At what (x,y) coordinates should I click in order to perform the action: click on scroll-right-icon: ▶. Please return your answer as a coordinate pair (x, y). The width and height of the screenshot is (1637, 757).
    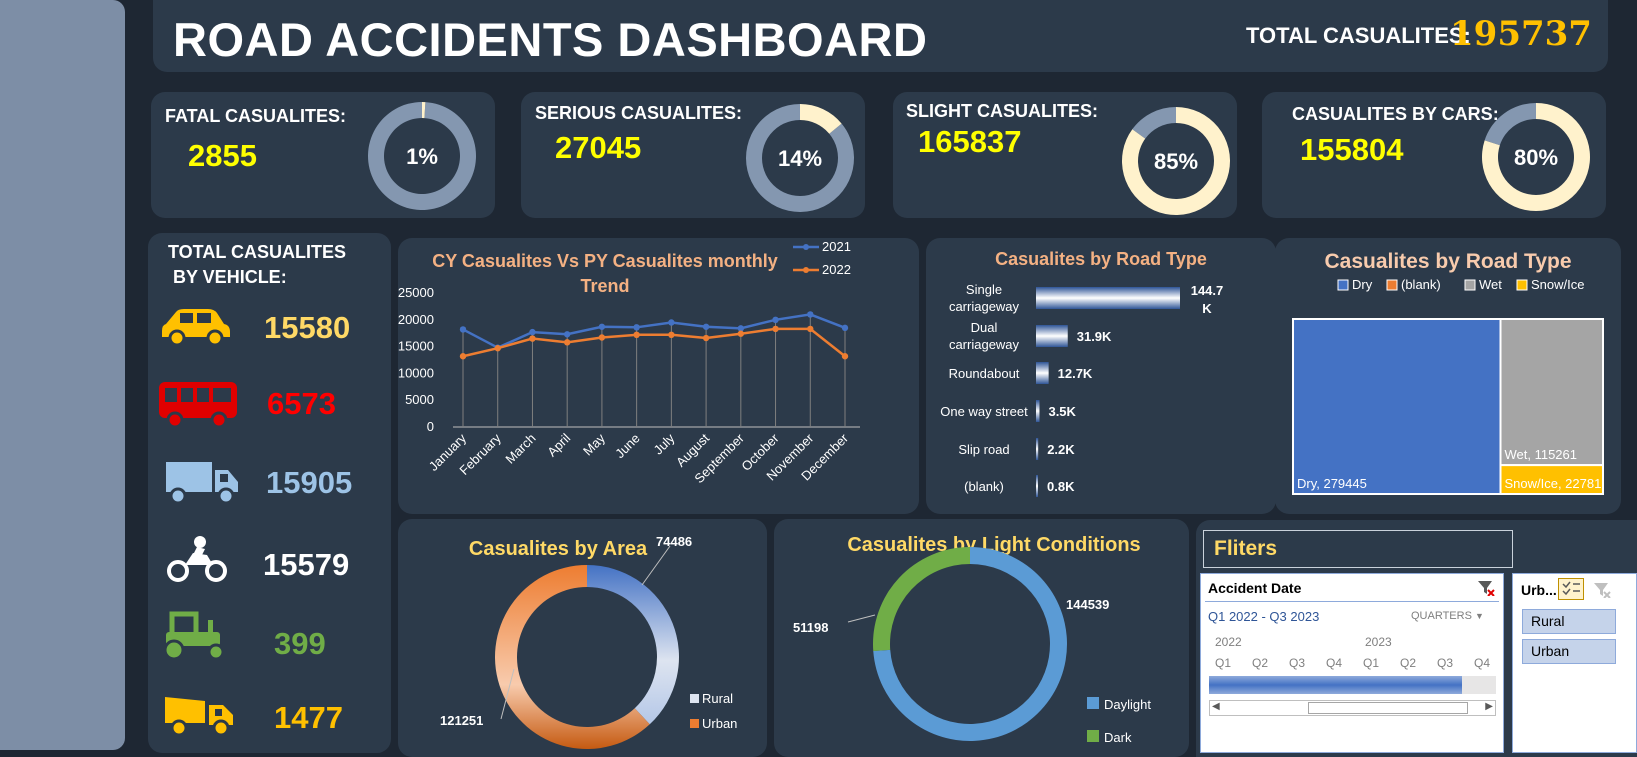
    Looking at the image, I should click on (1489, 706).